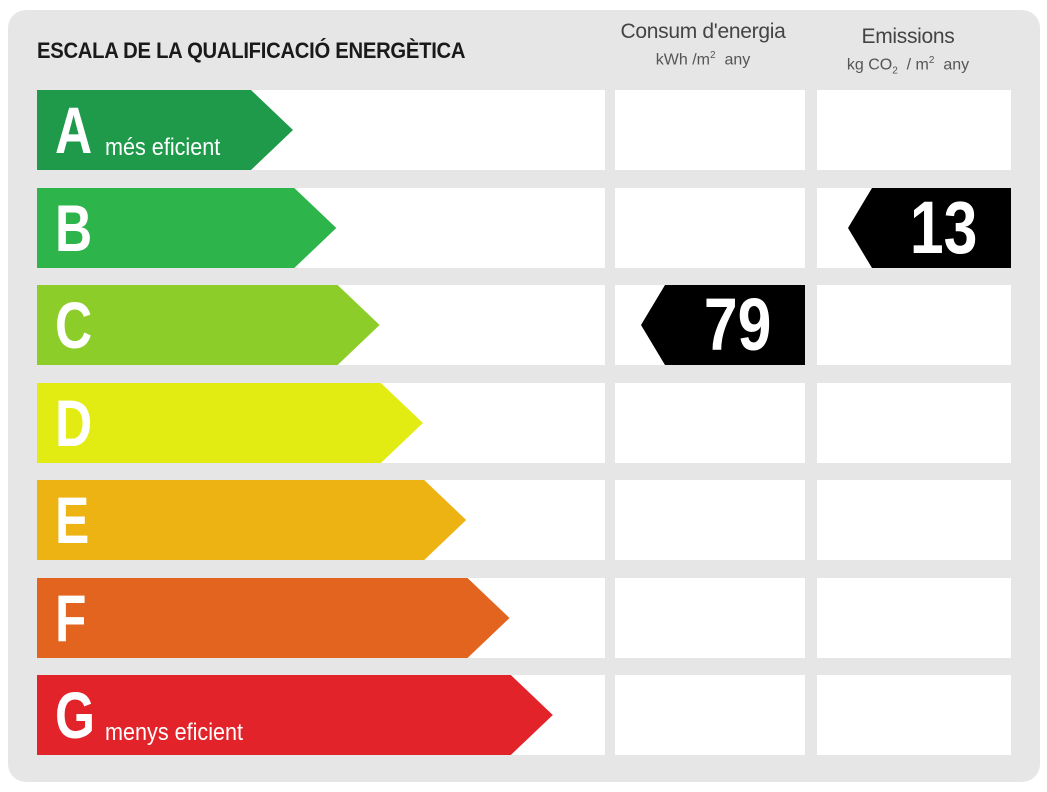 This screenshot has height=792, width=1047. Describe the element at coordinates (703, 31) in the screenshot. I see `consumption-title: Consum d'energia` at that location.